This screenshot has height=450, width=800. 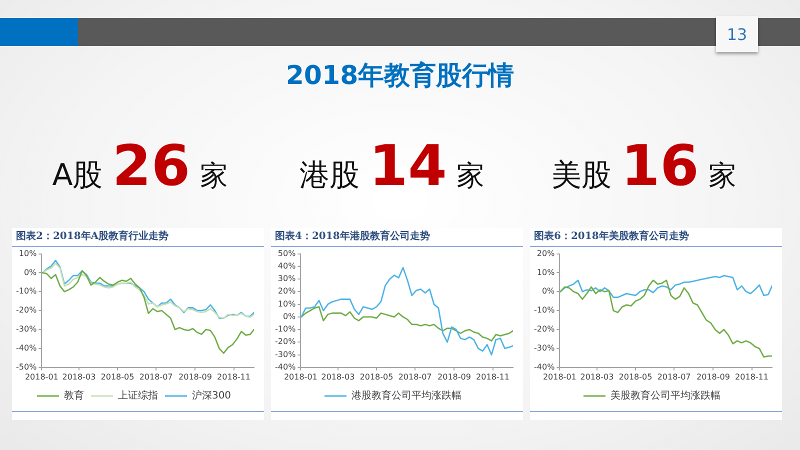 I want to click on y-tick-label: 40%, so click(x=287, y=266).